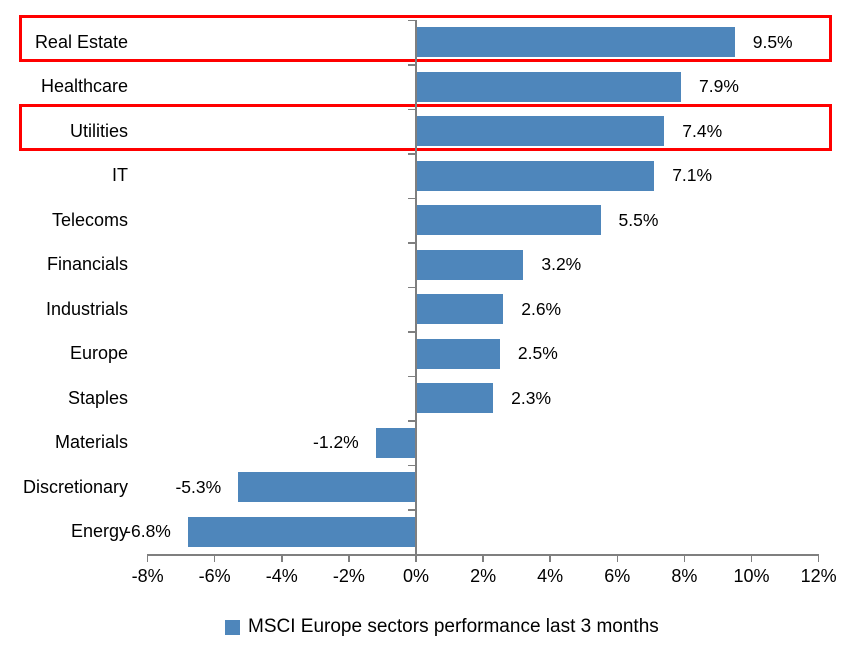  What do you see at coordinates (638, 219) in the screenshot?
I see `value-label: 5.5%` at bounding box center [638, 219].